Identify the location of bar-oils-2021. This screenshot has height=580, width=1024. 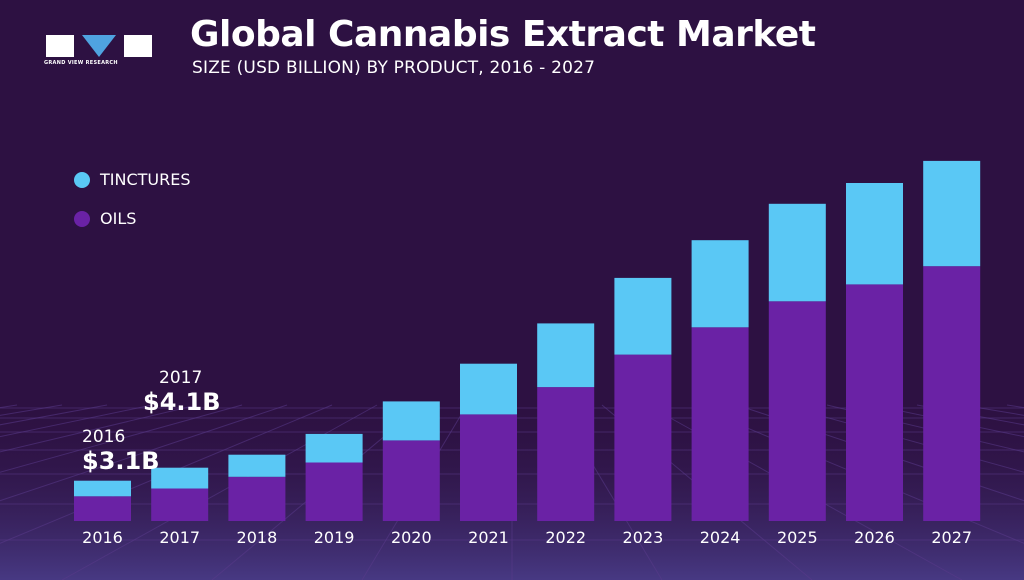
(488, 467).